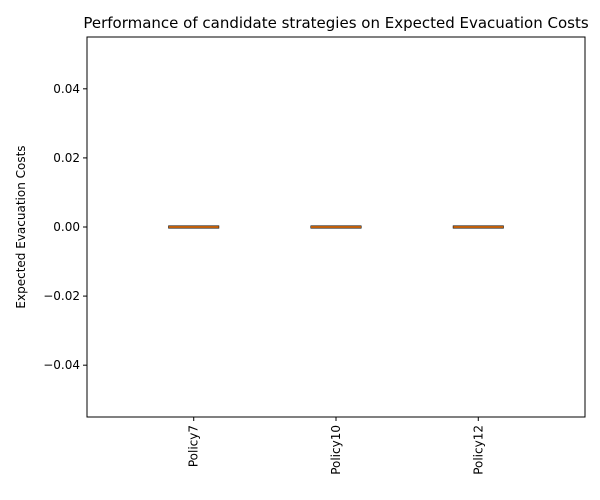  What do you see at coordinates (61, 296) in the screenshot?
I see `y-tick-label: −0.02` at bounding box center [61, 296].